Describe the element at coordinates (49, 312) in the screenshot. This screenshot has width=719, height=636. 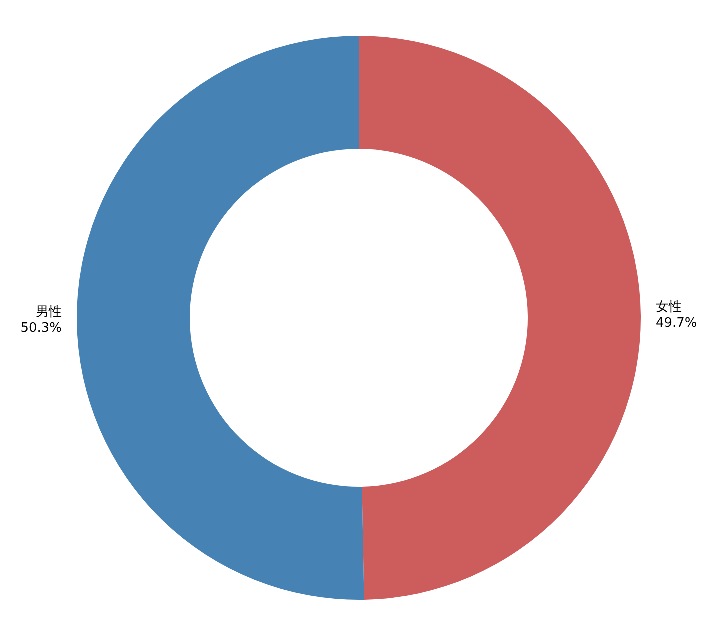
I see `slice-label: 男性` at that location.